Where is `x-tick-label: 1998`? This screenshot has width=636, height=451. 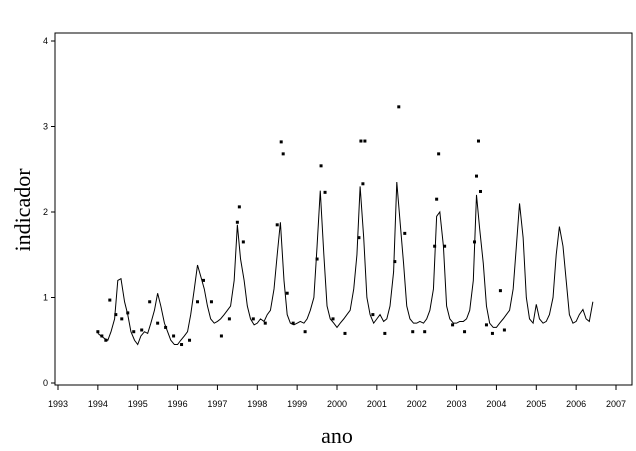 x-tick-label: 1998 is located at coordinates (257, 404).